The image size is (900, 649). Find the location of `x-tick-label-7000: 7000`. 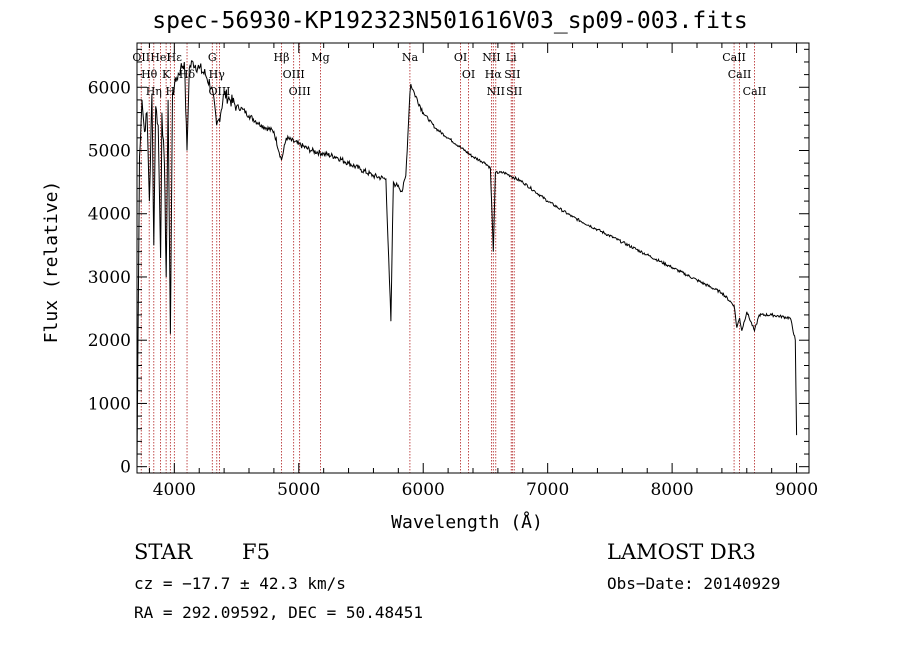

x-tick-label-7000: 7000 is located at coordinates (547, 490).